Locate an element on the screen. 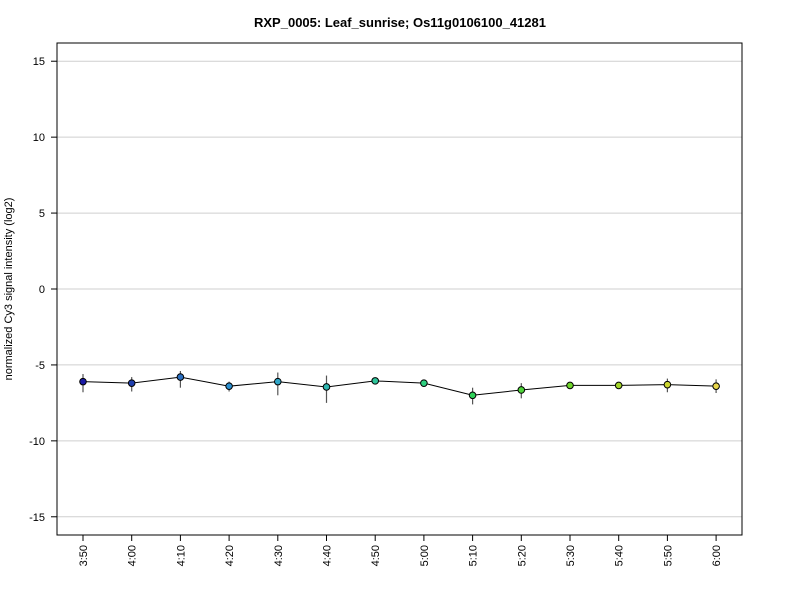 This screenshot has height=600, width=800. y-tick-label: 10 is located at coordinates (39, 138).